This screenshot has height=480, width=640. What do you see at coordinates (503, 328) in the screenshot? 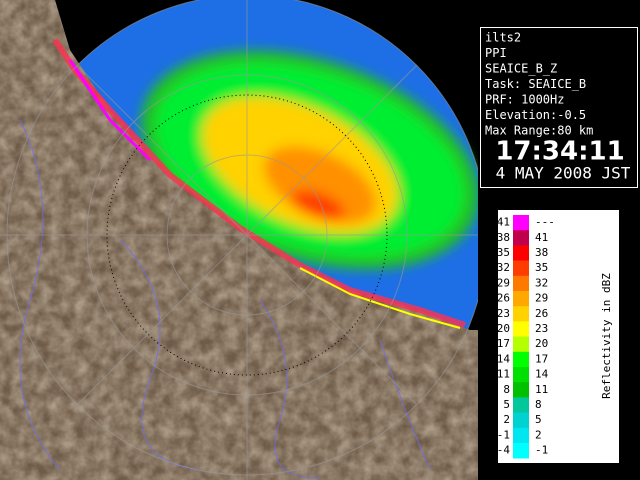
I see `legend-low: 20` at bounding box center [503, 328].